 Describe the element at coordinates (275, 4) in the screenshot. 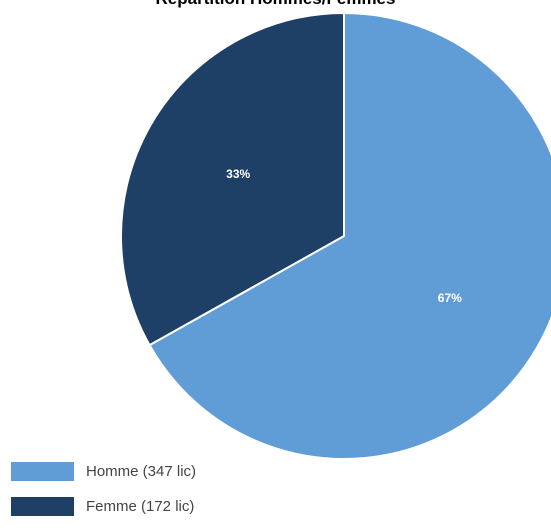

I see `chart-title: Répartition Hommes/Femmes` at that location.